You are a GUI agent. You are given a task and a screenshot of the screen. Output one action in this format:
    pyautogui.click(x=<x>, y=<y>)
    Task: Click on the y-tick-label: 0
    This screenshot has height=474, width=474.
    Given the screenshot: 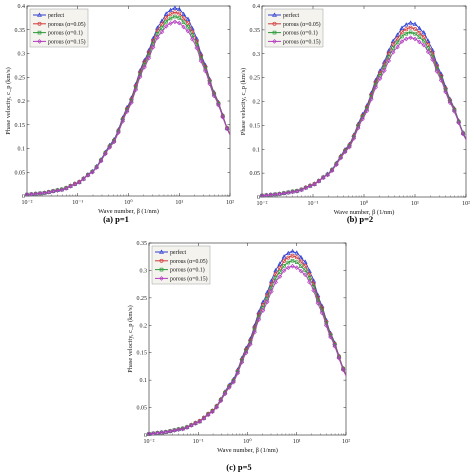 What is the action you would take?
    pyautogui.click(x=258, y=198)
    